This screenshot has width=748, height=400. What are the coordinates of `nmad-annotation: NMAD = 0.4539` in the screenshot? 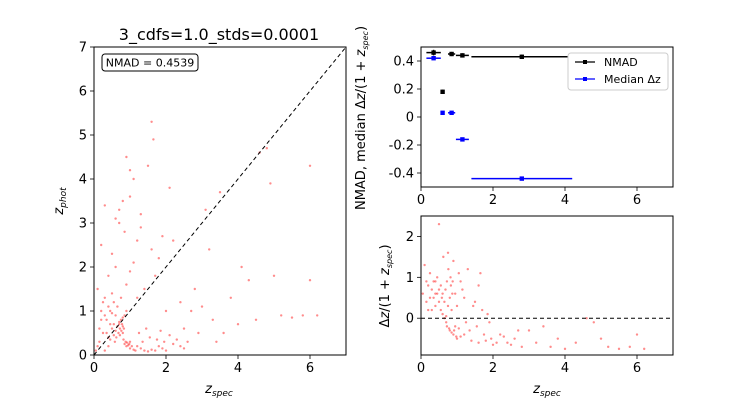 It's located at (150, 62).